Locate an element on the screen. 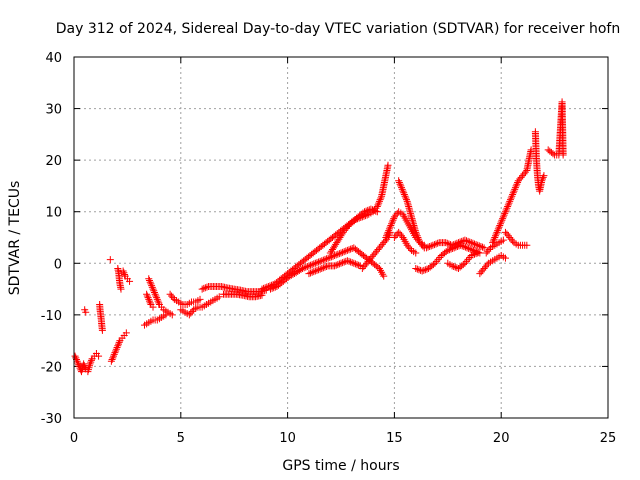  y-tick-label: 20 is located at coordinates (53, 161).